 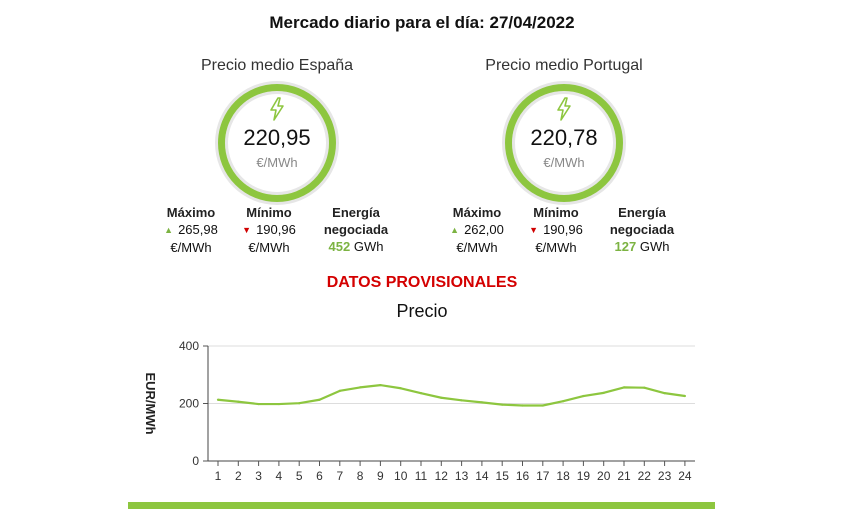 I want to click on bottom-accent-bar, so click(x=421, y=505).